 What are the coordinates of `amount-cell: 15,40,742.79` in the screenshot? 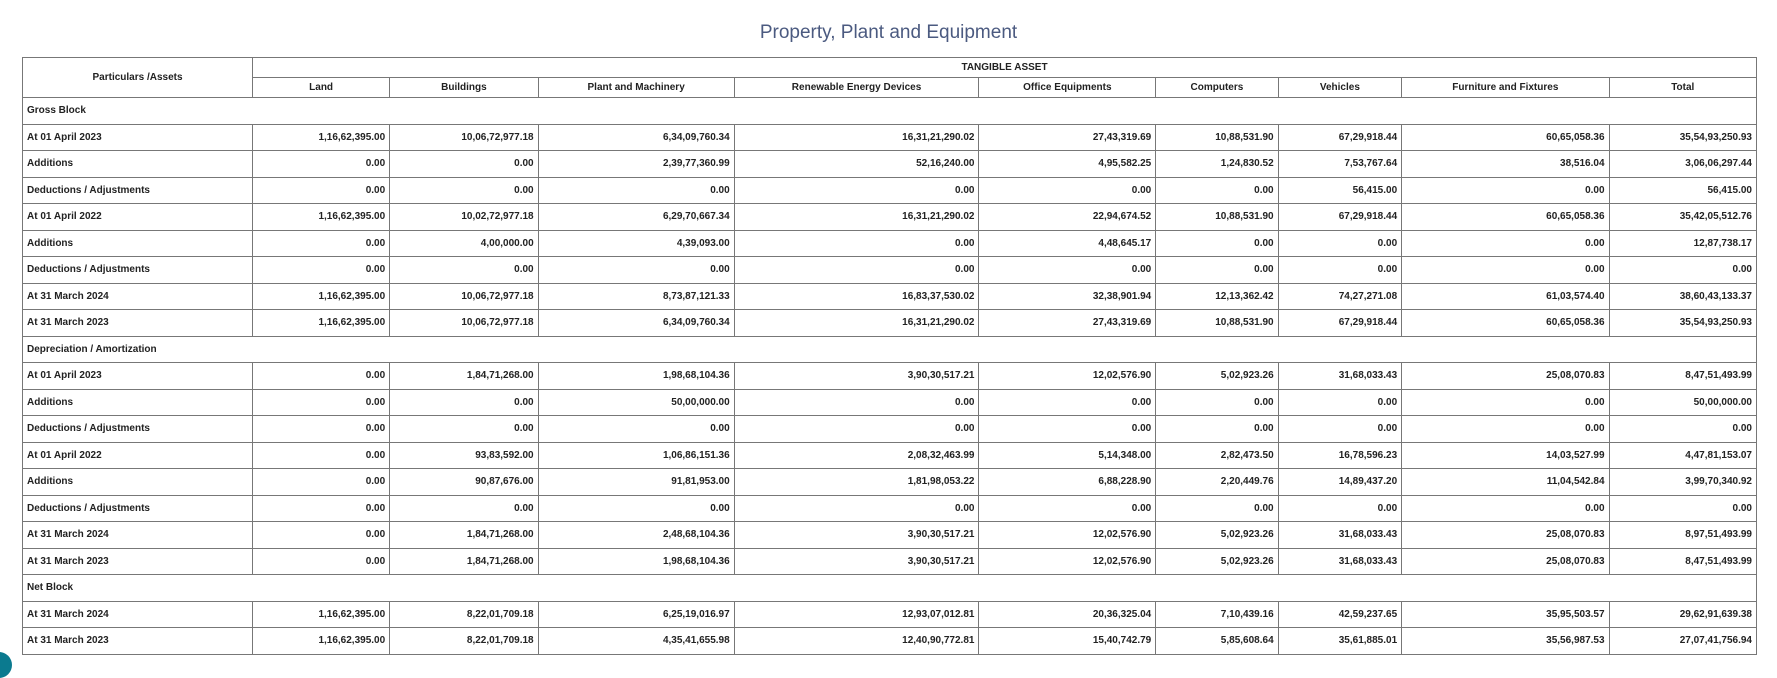 It's located at (1067, 641).